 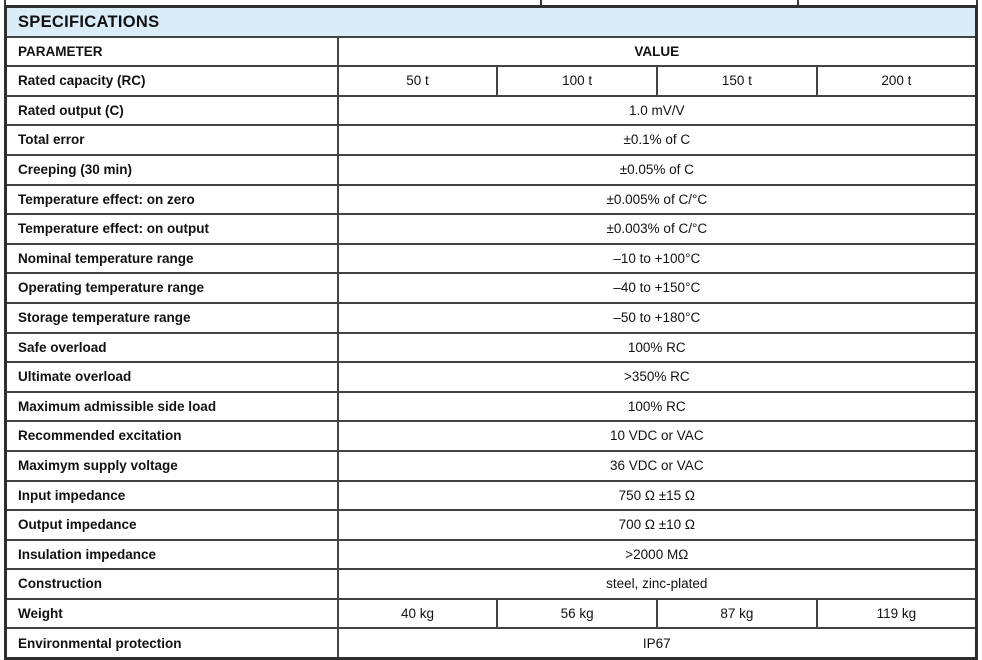 I want to click on value-cell: 10 VDC or VAC, so click(x=657, y=436).